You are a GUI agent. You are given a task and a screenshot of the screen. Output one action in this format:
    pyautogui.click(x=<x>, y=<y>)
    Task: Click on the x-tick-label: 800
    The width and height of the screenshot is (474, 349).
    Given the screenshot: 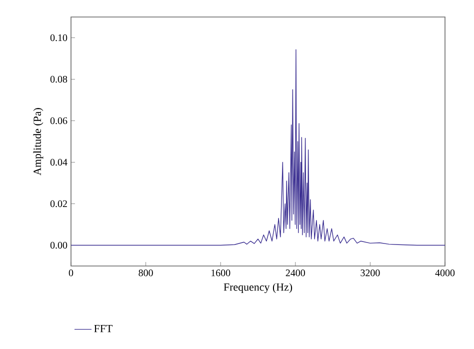 What is the action you would take?
    pyautogui.click(x=145, y=273)
    